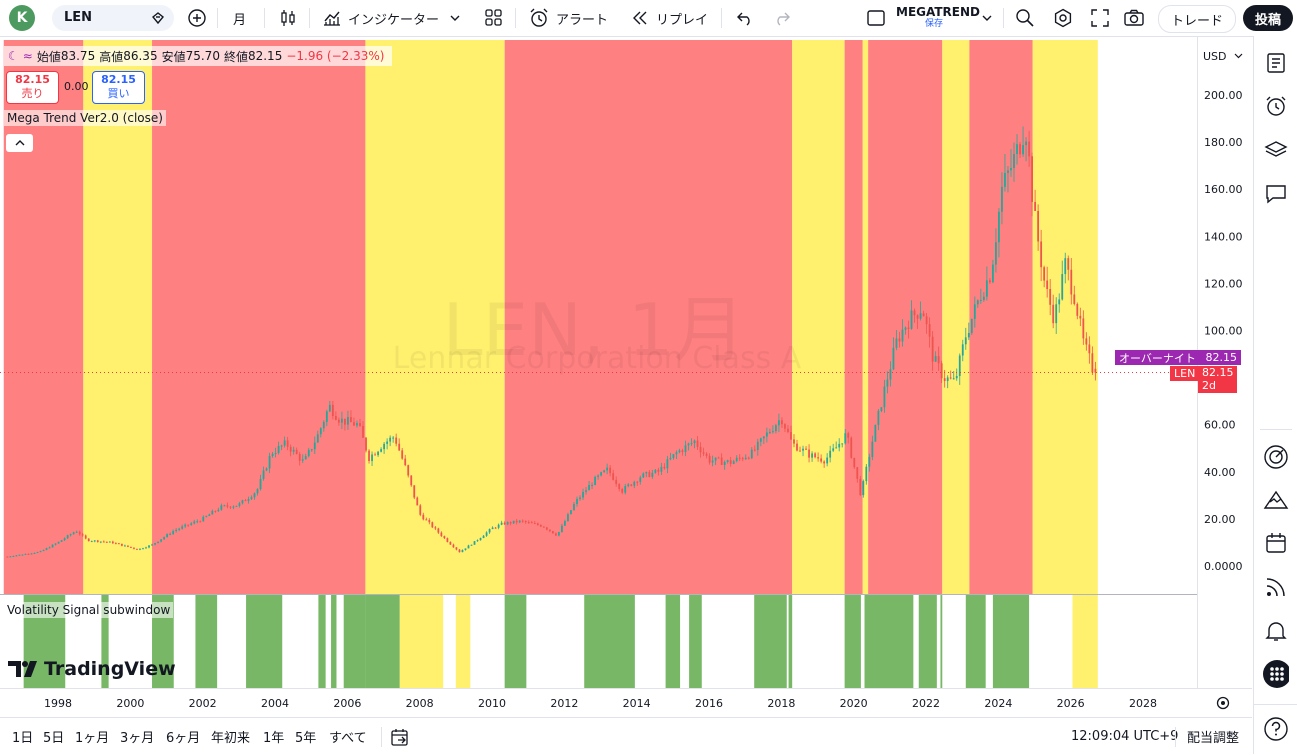  Describe the element at coordinates (265, 56) in the screenshot. I see `close-value: 82.15` at that location.